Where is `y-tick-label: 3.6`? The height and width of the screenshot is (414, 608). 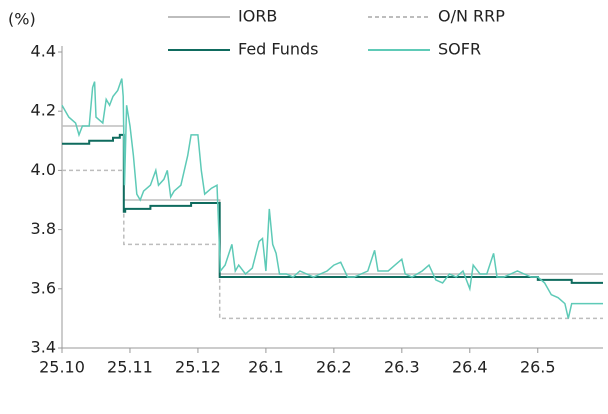
y-tick-label: 3.6 is located at coordinates (43, 287).